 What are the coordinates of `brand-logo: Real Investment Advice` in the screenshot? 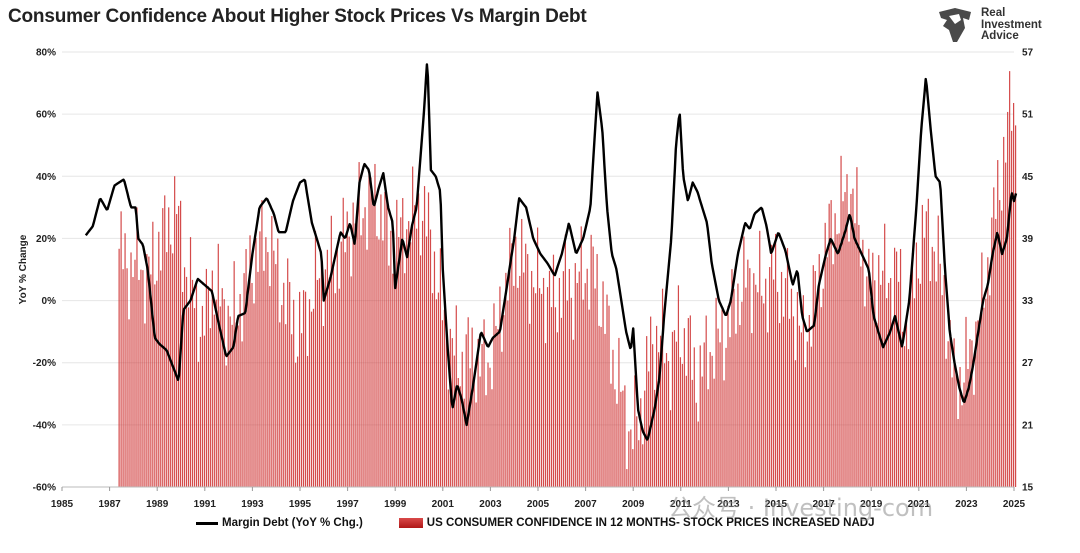 It's located at (997, 26).